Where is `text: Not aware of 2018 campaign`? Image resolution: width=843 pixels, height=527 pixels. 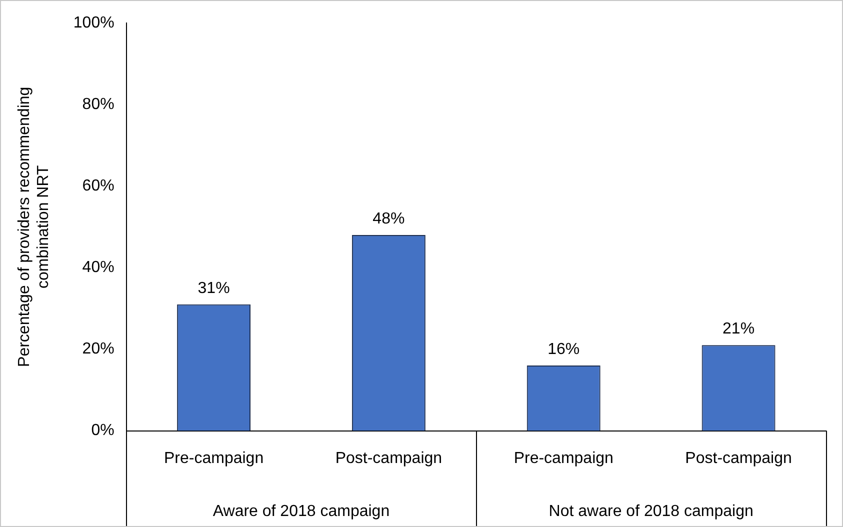 text: Not aware of 2018 campaign is located at coordinates (651, 511).